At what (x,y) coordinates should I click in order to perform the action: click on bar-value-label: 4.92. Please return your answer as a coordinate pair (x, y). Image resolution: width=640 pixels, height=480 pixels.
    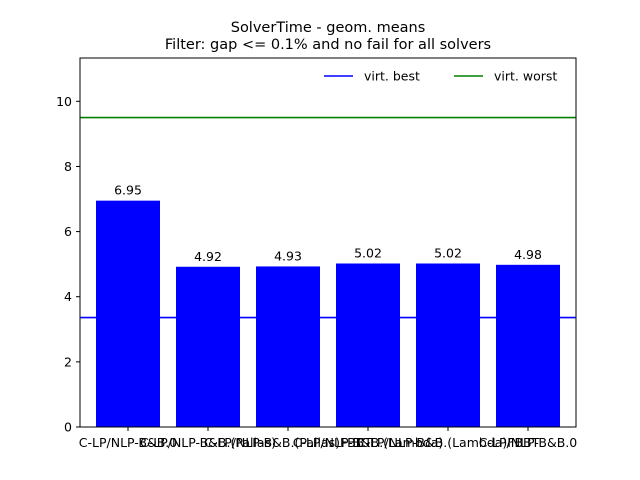
    Looking at the image, I should click on (208, 256).